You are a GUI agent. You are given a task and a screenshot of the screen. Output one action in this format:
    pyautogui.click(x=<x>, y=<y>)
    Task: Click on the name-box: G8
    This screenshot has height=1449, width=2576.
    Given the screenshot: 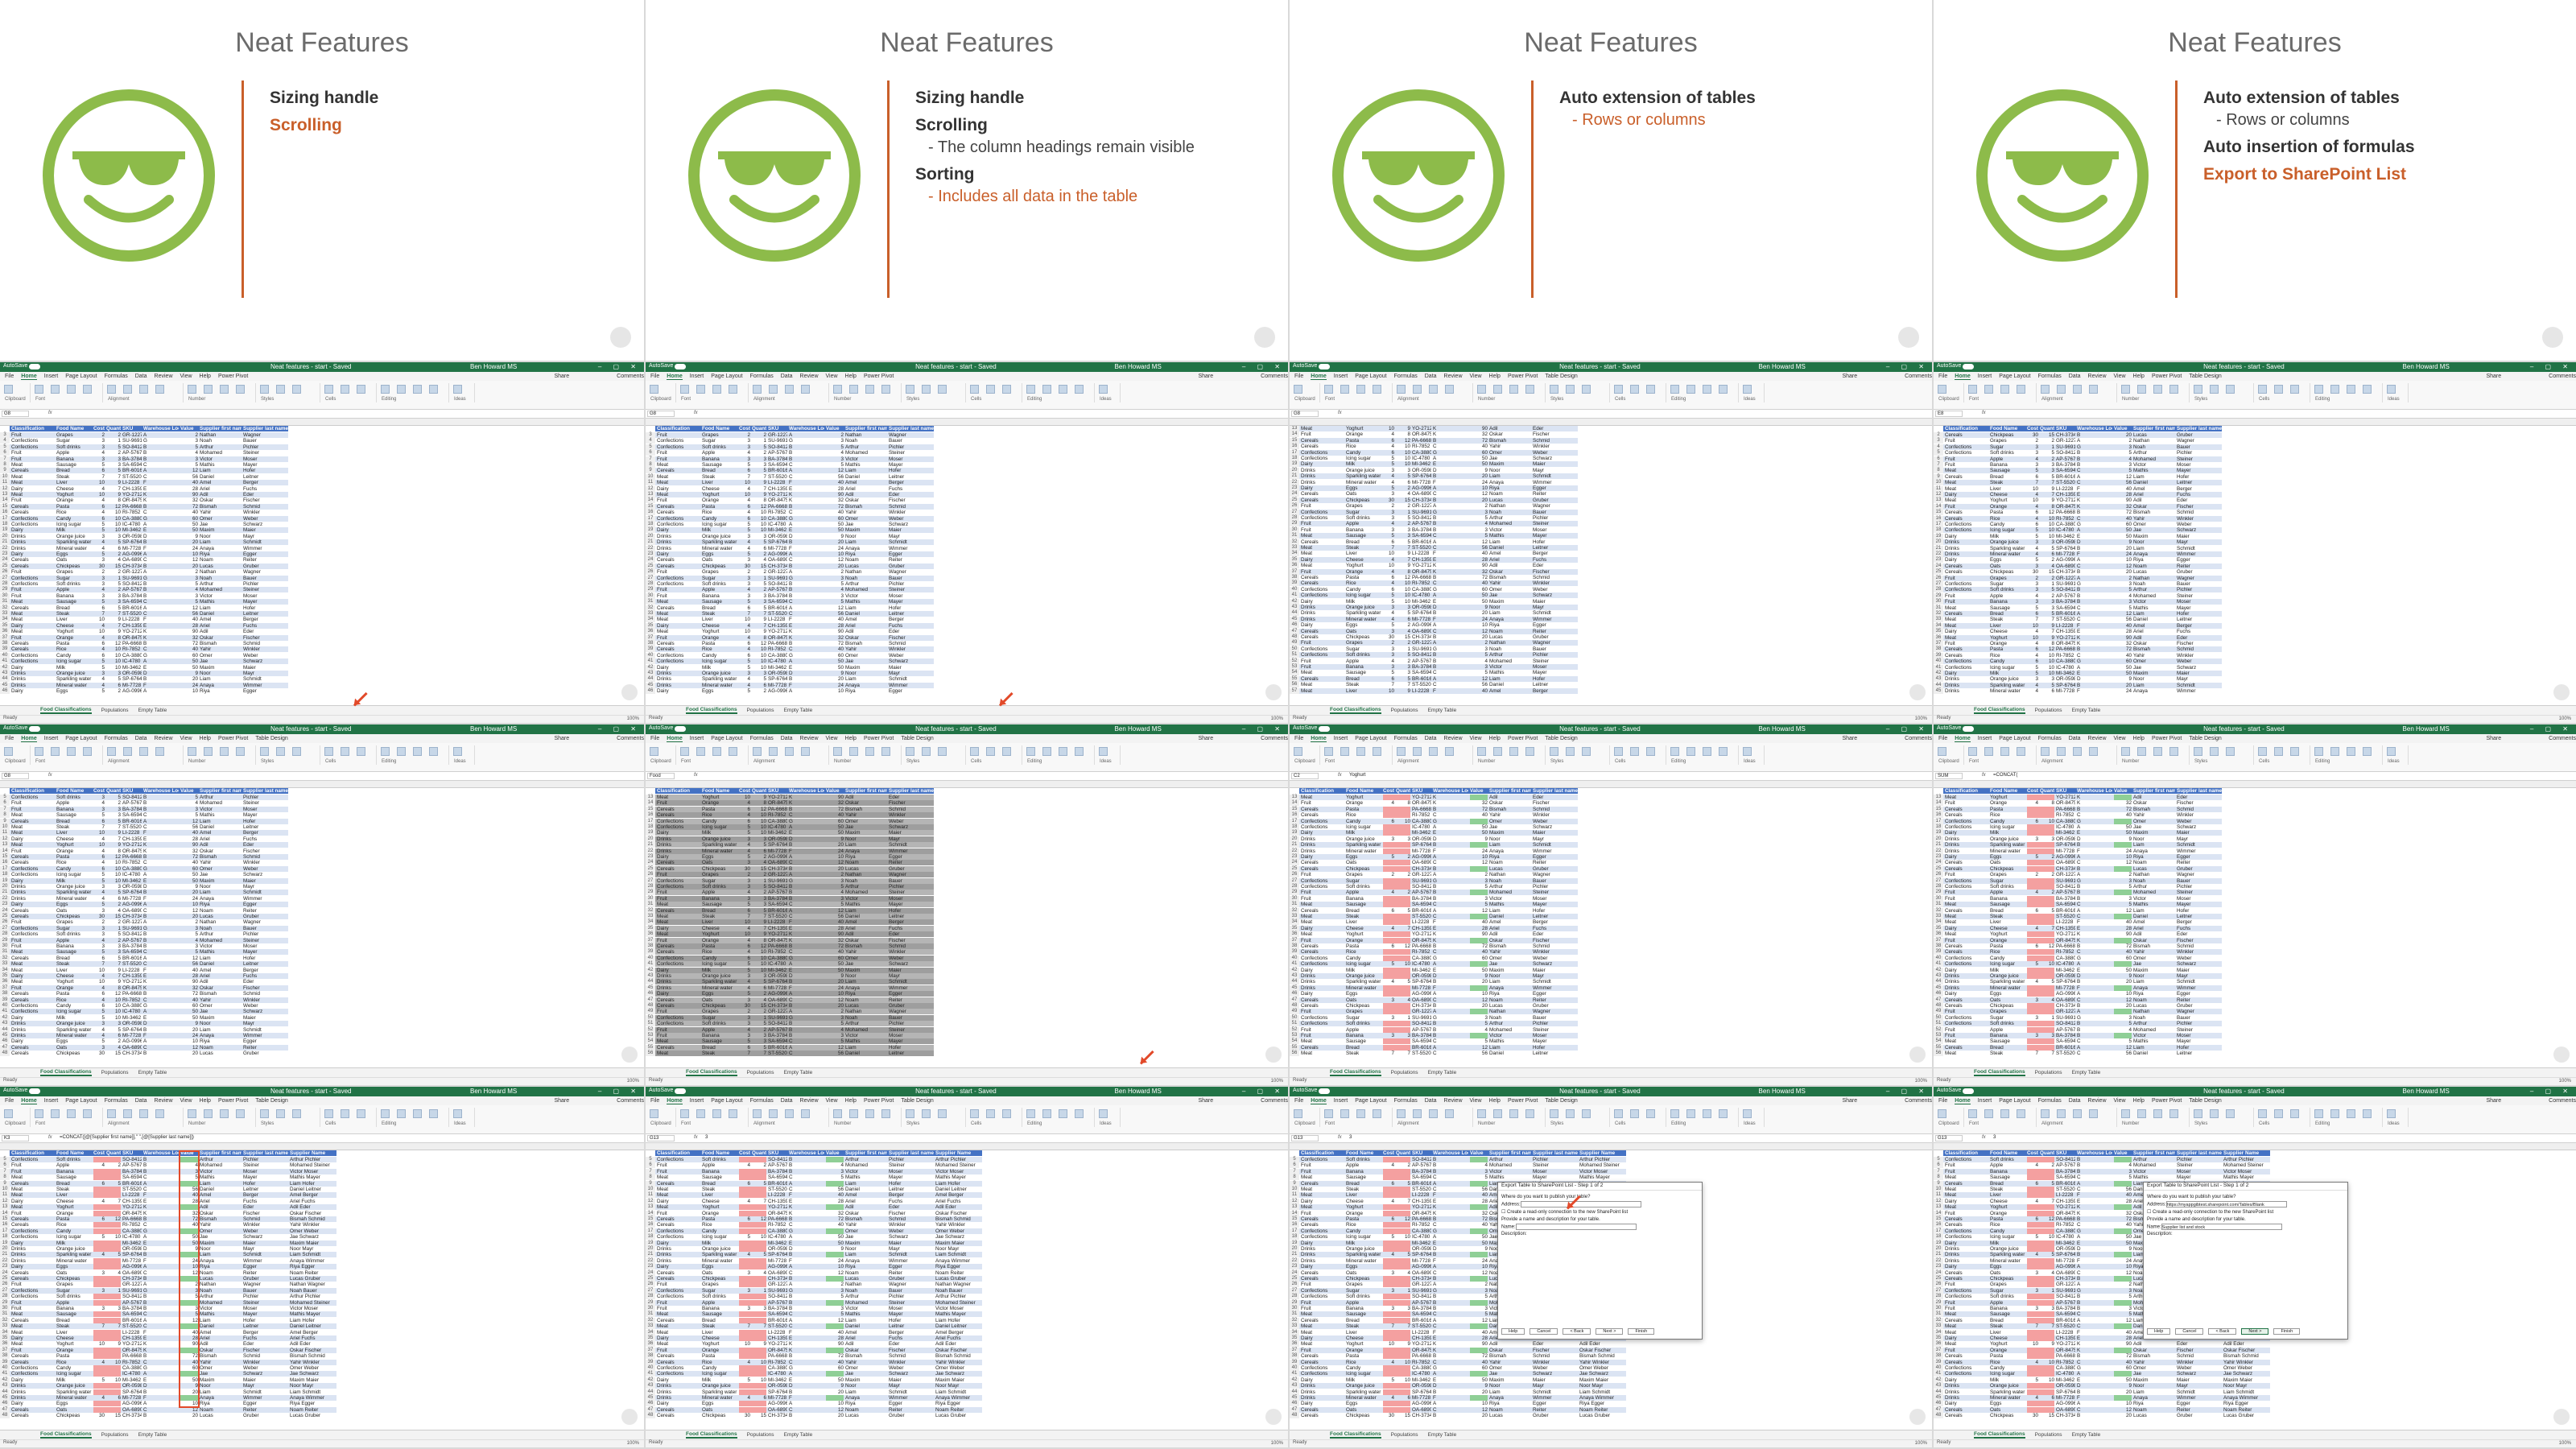 What is the action you would take?
    pyautogui.click(x=1305, y=414)
    